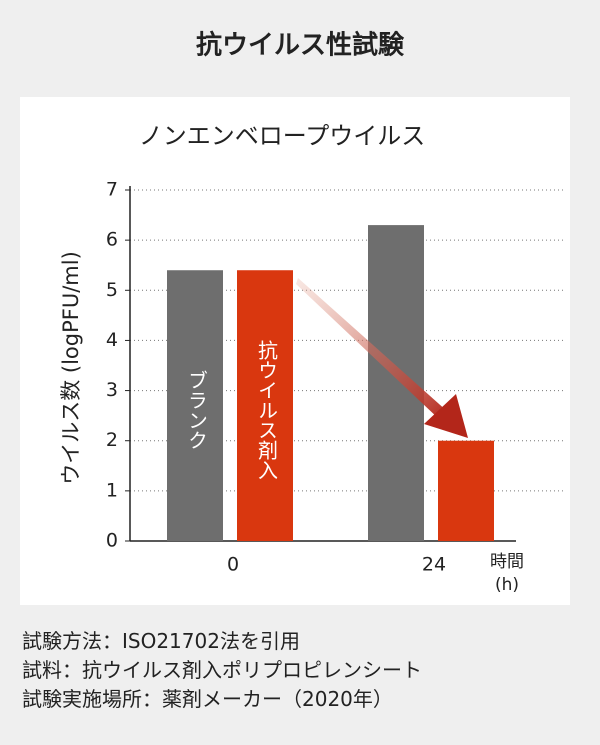  I want to click on note: 試料：抗ウイルス剤入ポリプロピレンシート, so click(222, 670).